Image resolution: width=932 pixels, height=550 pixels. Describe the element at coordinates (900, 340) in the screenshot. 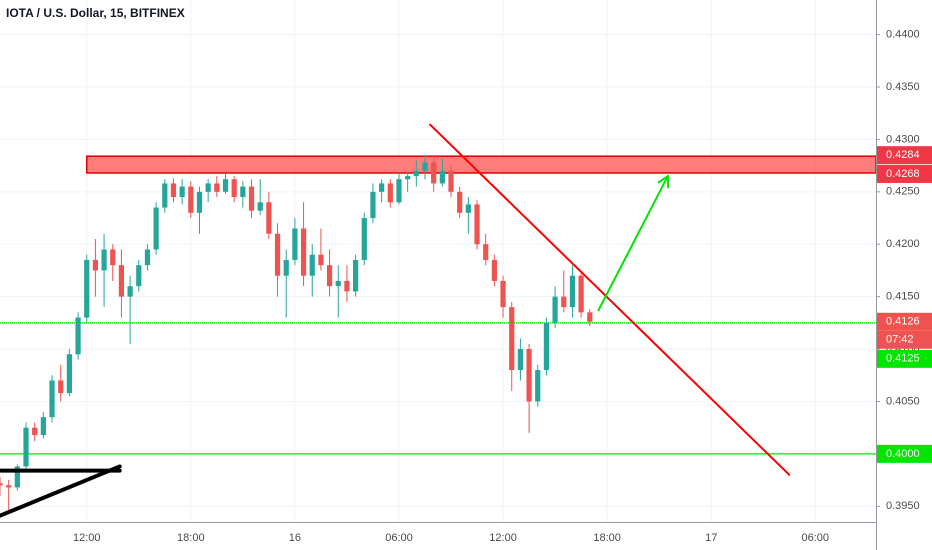

I see `price-tag-label: 07:42` at that location.